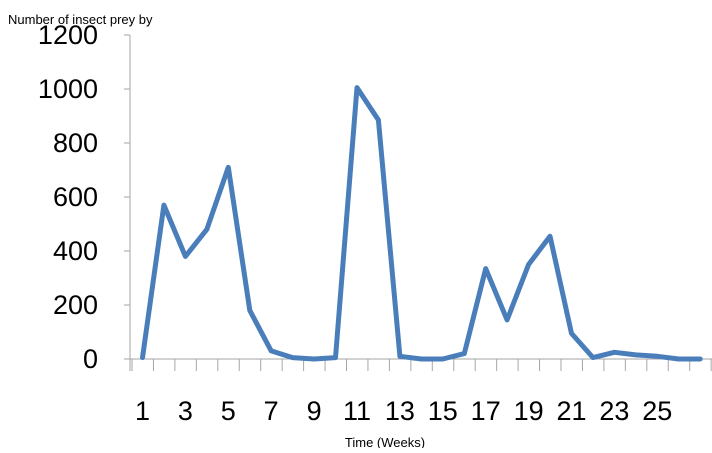 The width and height of the screenshot is (712, 453). I want to click on x-tick-label: 19, so click(529, 411).